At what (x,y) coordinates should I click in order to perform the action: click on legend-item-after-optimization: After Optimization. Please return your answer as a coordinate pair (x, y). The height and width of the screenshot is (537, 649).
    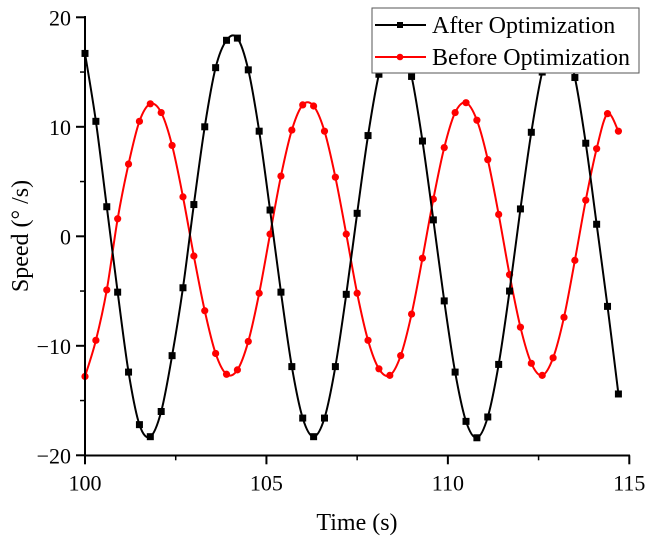
    Looking at the image, I should click on (495, 26).